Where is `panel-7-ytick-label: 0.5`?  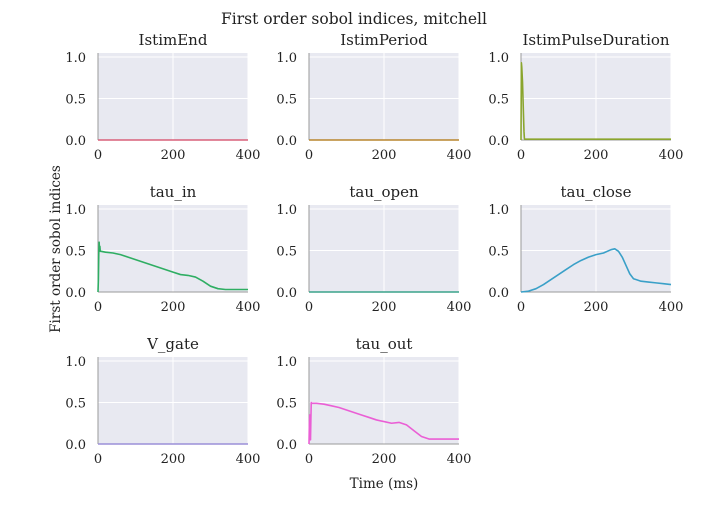
panel-7-ytick-label: 0.5 is located at coordinates (286, 404).